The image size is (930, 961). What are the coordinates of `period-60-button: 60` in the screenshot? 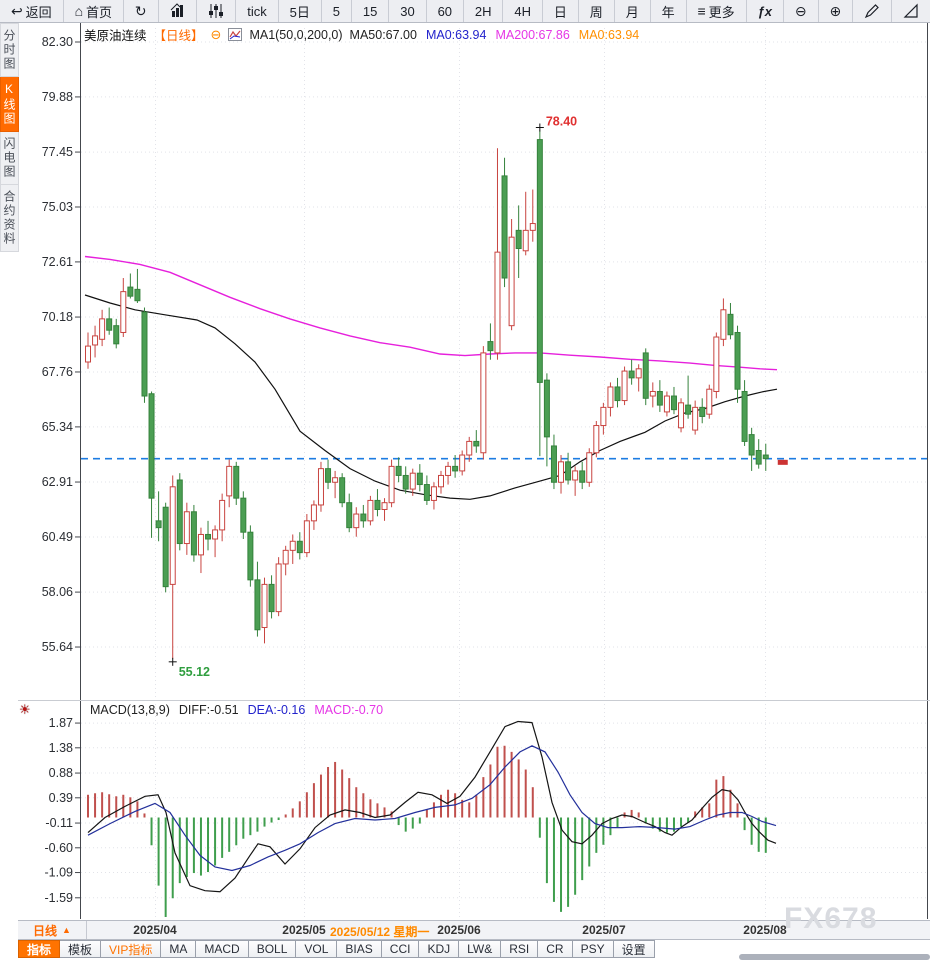 It's located at (445, 11).